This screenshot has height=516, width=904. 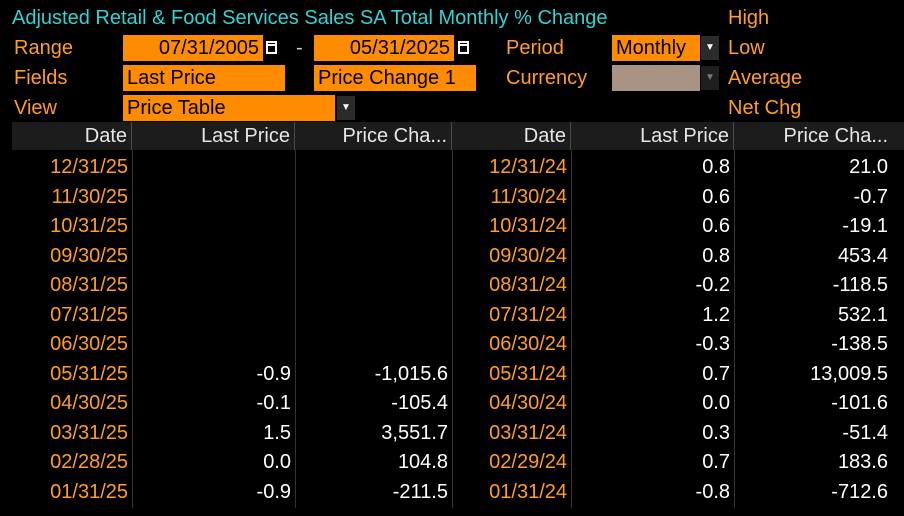 I want to click on table-row: 05/31/25 -0.9 -1,015.6 05/31/24 0.7 13,009.5, so click(x=458, y=374).